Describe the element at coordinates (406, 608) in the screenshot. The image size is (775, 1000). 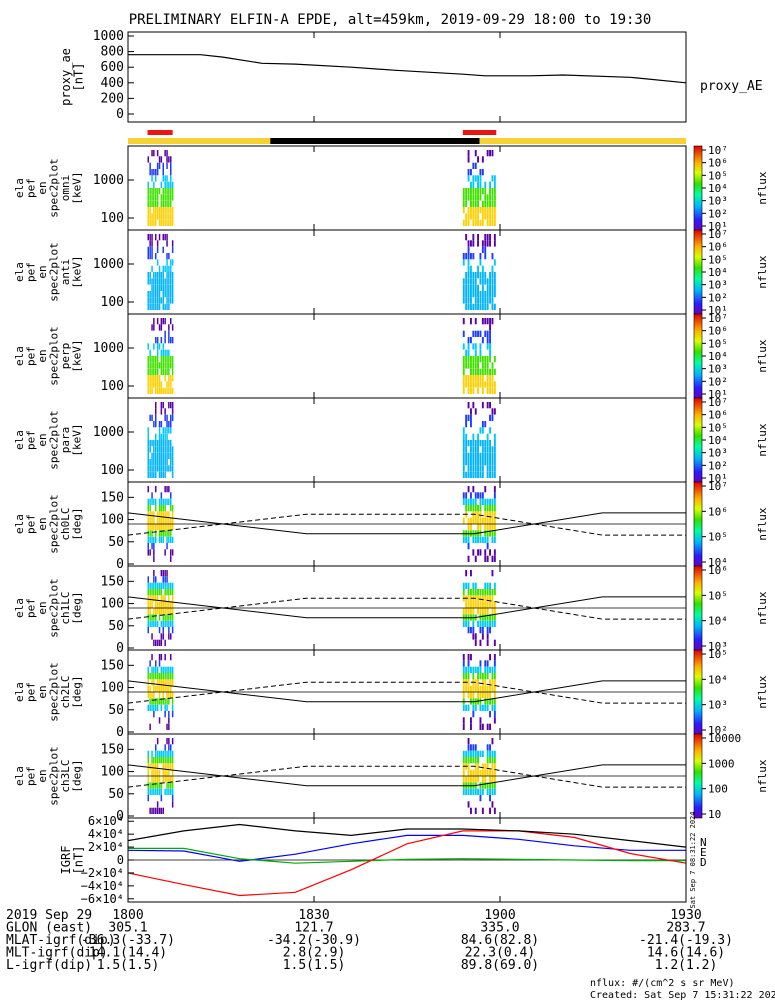
I see `anti-loss-cone-line` at that location.